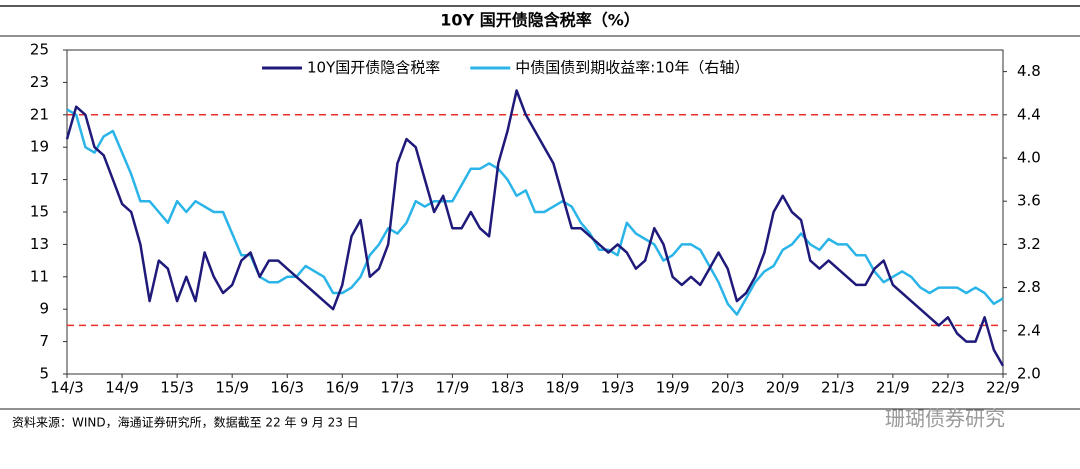 Image resolution: width=1080 pixels, height=469 pixels. What do you see at coordinates (1029, 71) in the screenshot?
I see `y2-tick-label: 4.8` at bounding box center [1029, 71].